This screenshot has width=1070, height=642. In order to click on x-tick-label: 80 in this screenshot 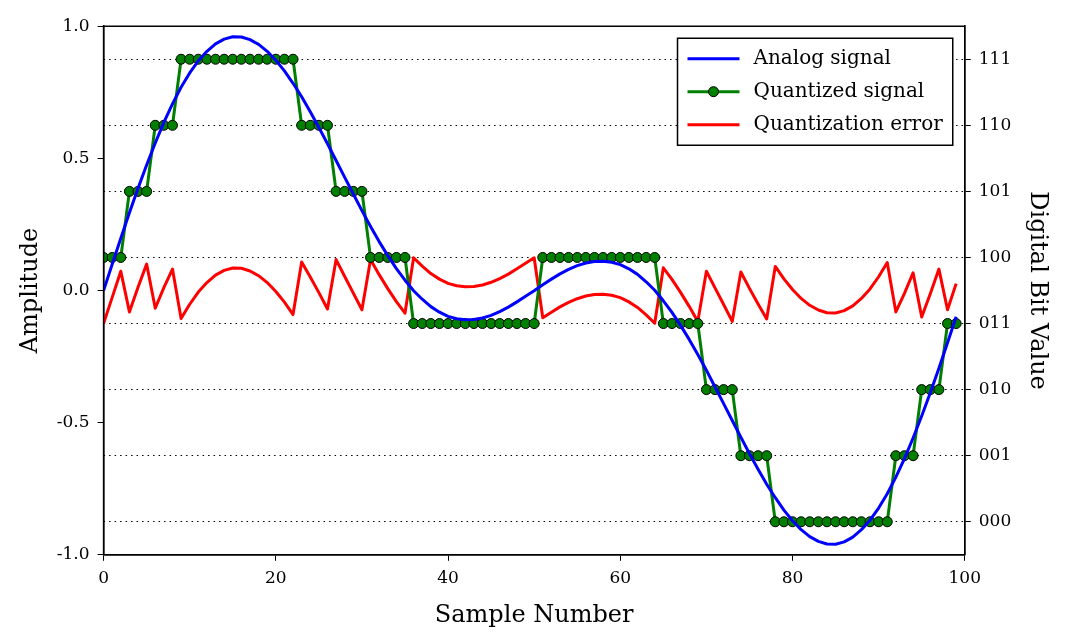, I will do `click(792, 577)`.